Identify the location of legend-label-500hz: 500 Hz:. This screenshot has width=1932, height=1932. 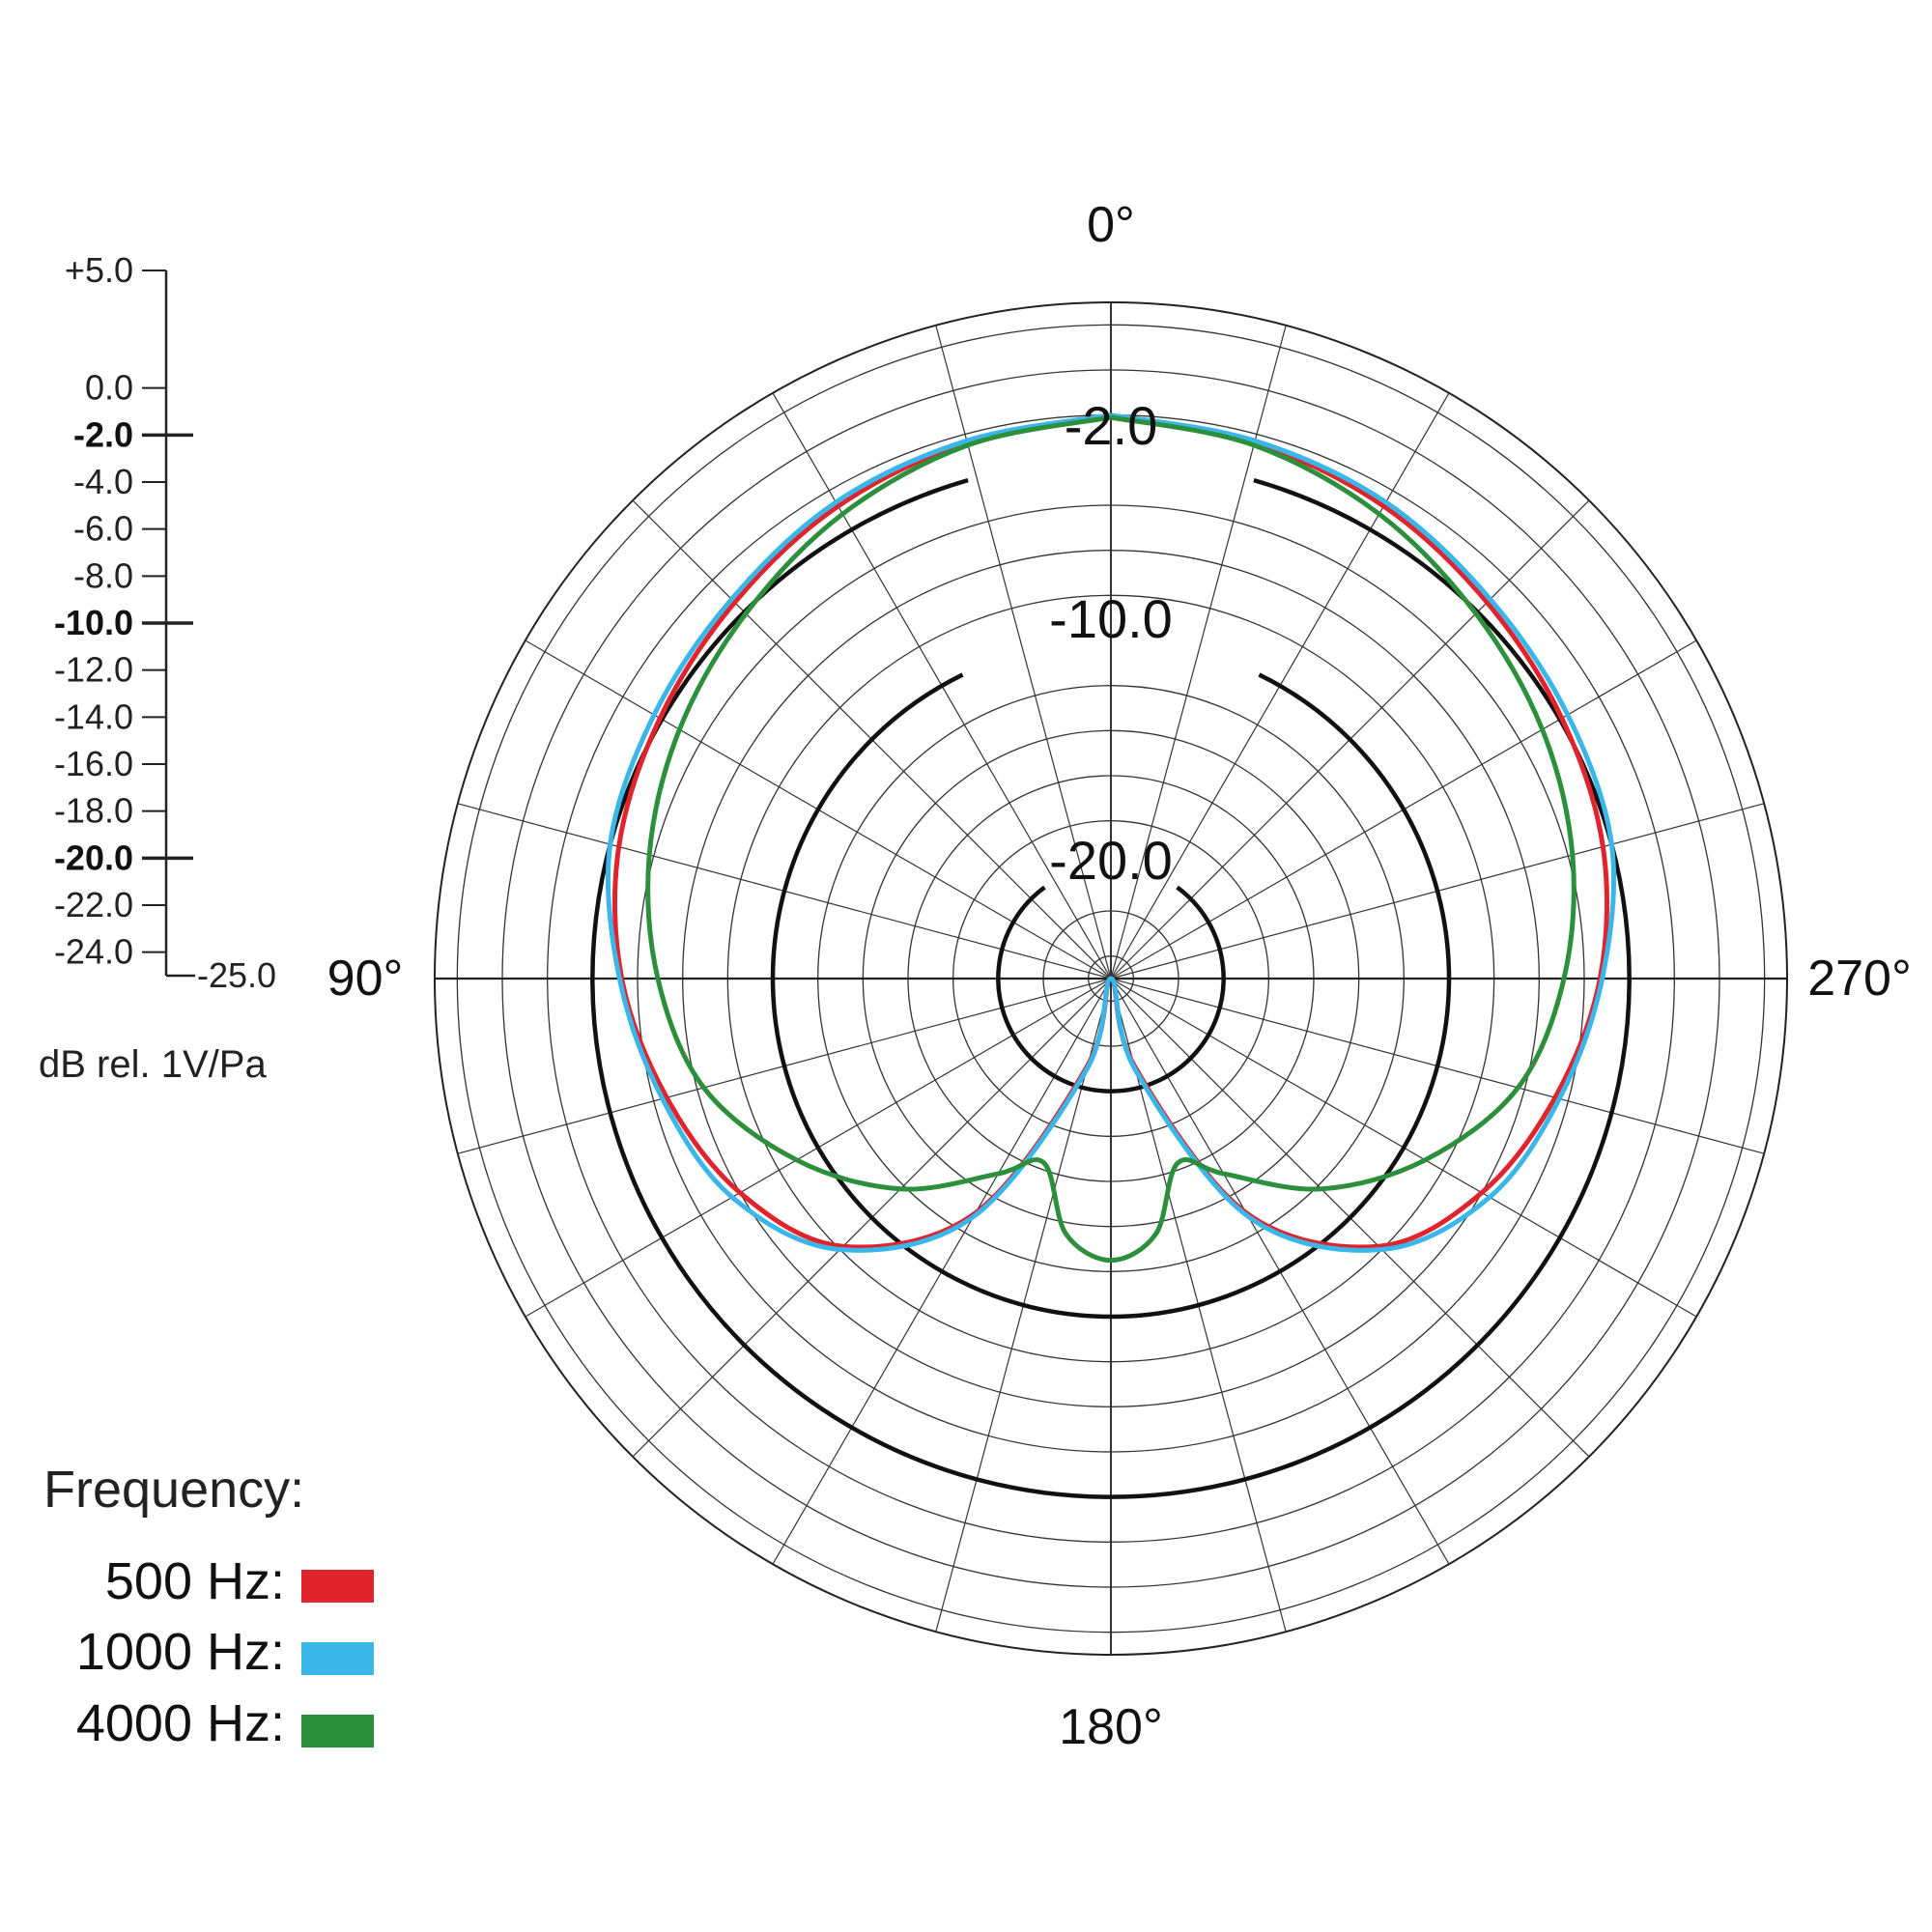
(195, 1581).